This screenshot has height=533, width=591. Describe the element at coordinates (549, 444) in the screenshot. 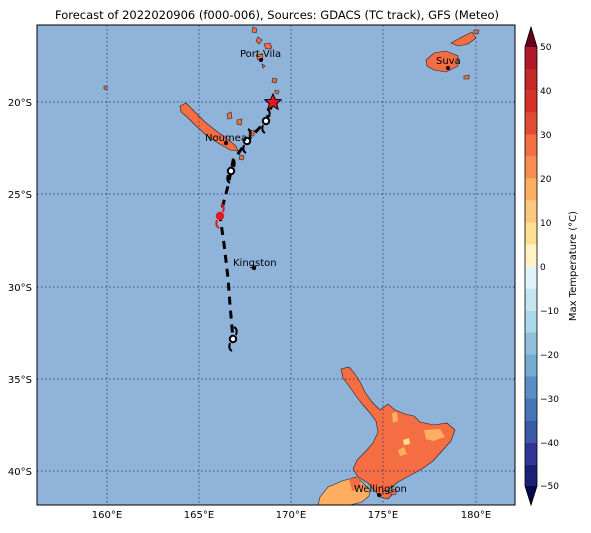

I see `colorbar-tick: −40` at that location.